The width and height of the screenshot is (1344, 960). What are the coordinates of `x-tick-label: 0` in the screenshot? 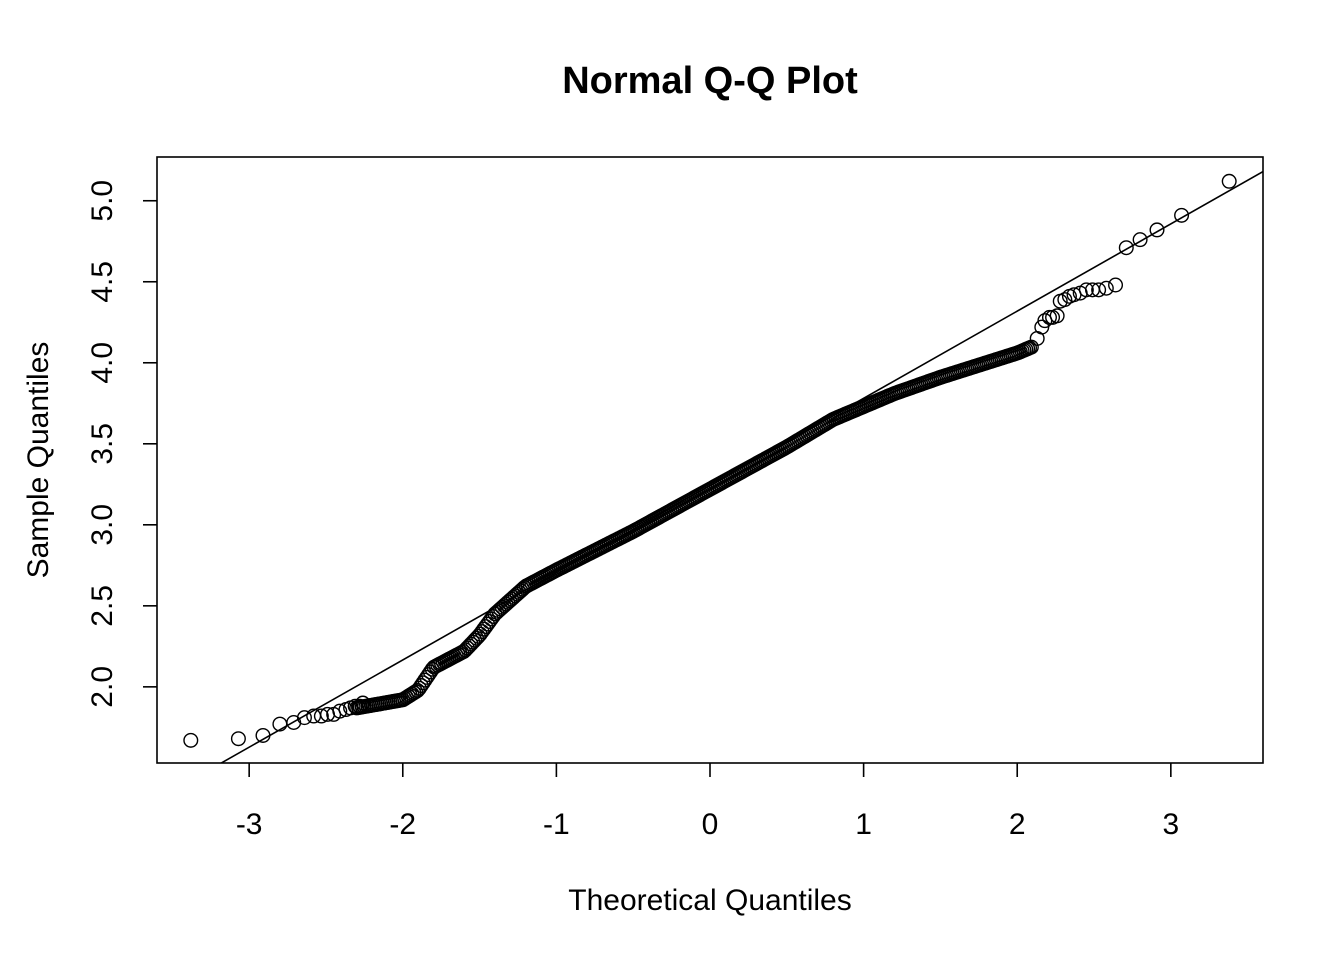 It's located at (710, 824).